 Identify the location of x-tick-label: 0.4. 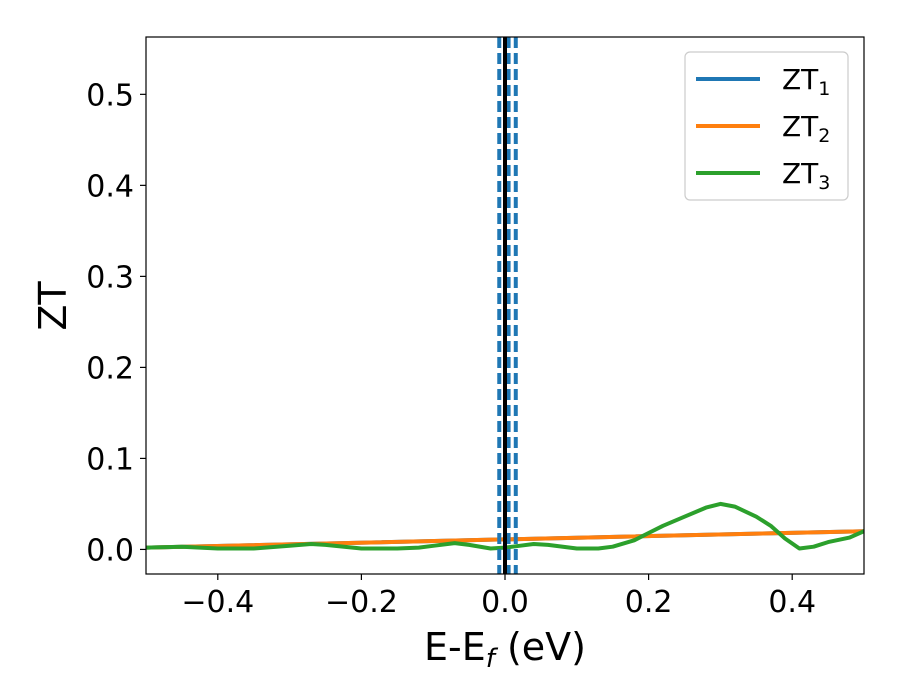
(792, 602).